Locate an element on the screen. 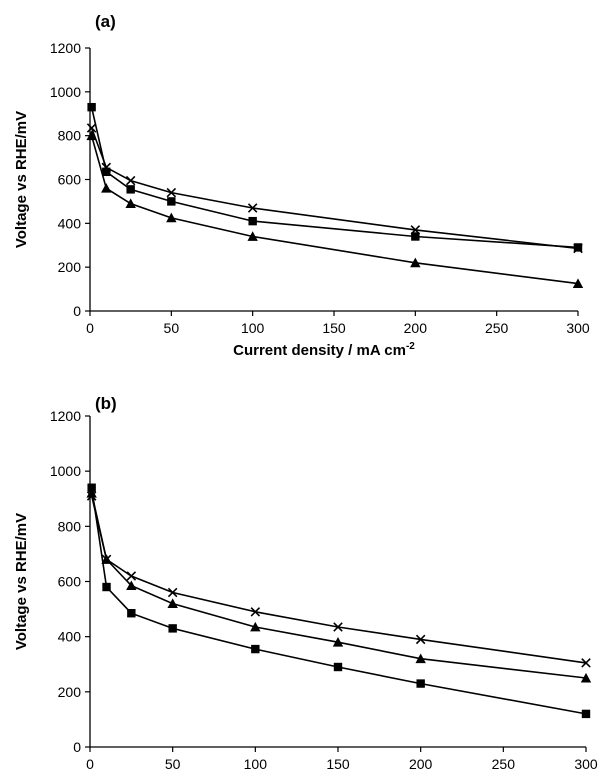 The width and height of the screenshot is (603, 777). series-line-square is located at coordinates (334, 178).